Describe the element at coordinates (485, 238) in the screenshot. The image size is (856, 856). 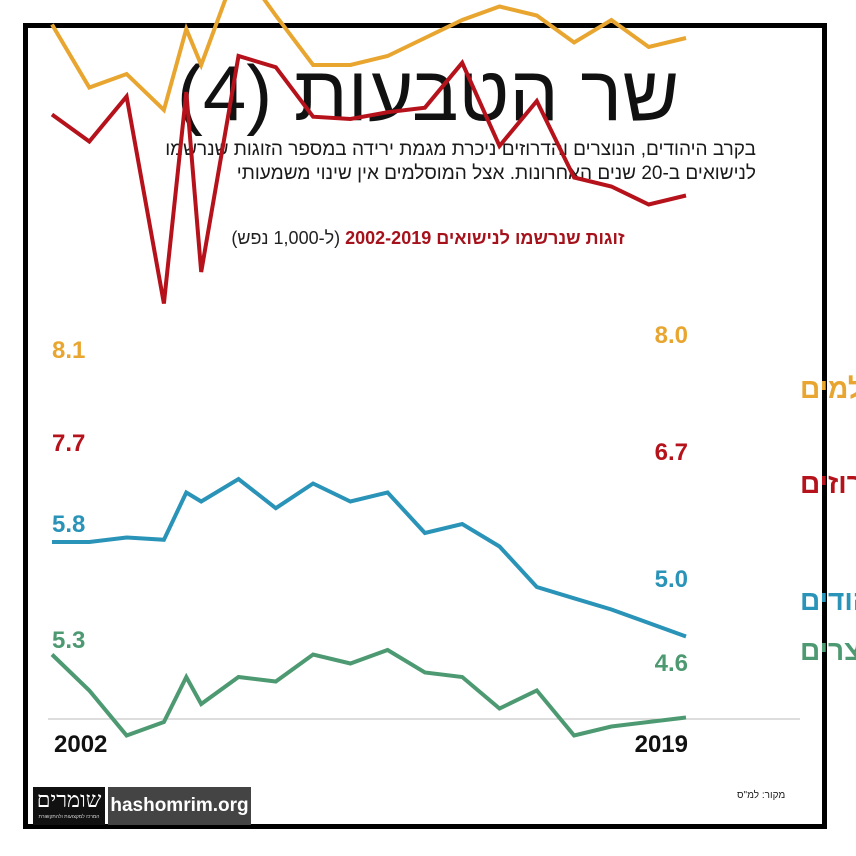
I see `chart-title-main: זוגות שנרשמו לנישואים 2002-2019` at that location.